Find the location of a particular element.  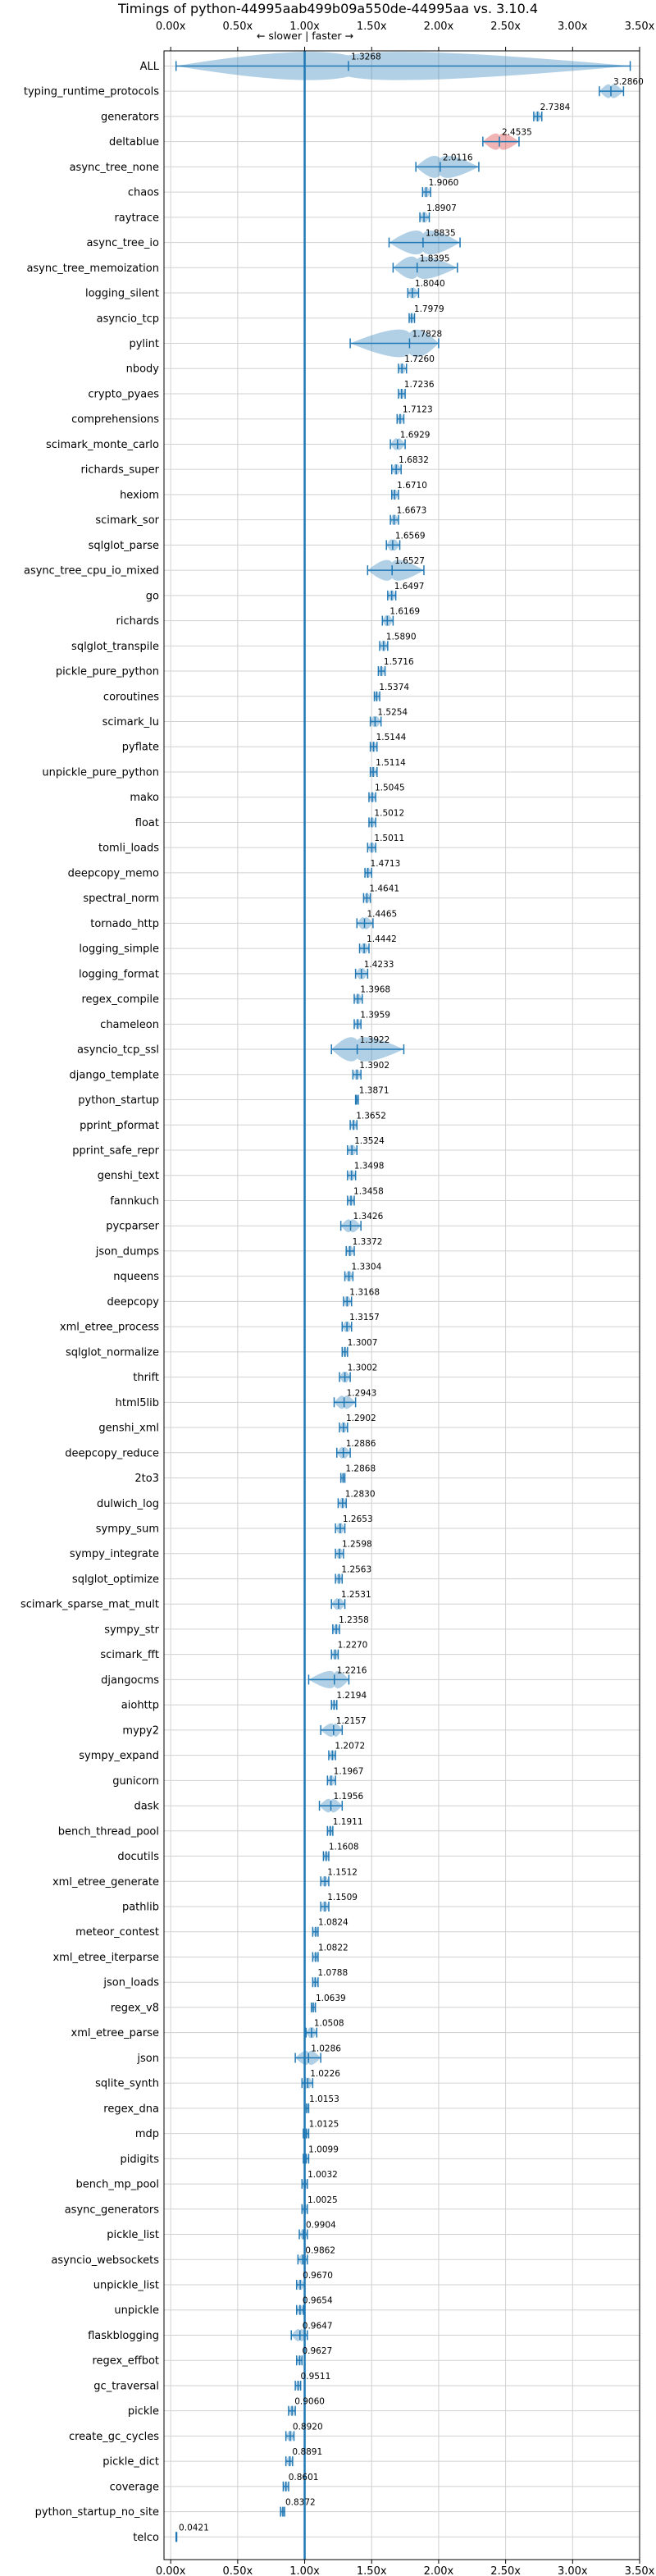

category-label: tomli_loads is located at coordinates (128, 849).